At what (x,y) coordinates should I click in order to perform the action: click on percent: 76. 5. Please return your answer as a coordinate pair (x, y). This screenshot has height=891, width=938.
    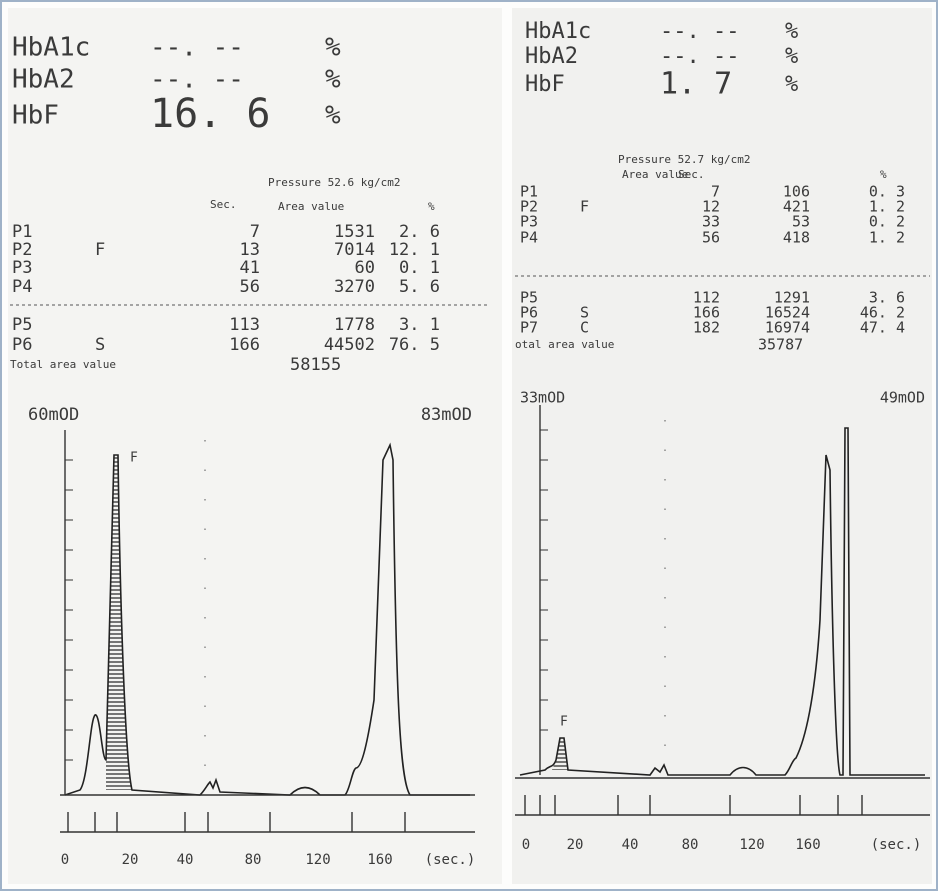
    Looking at the image, I should click on (414, 345).